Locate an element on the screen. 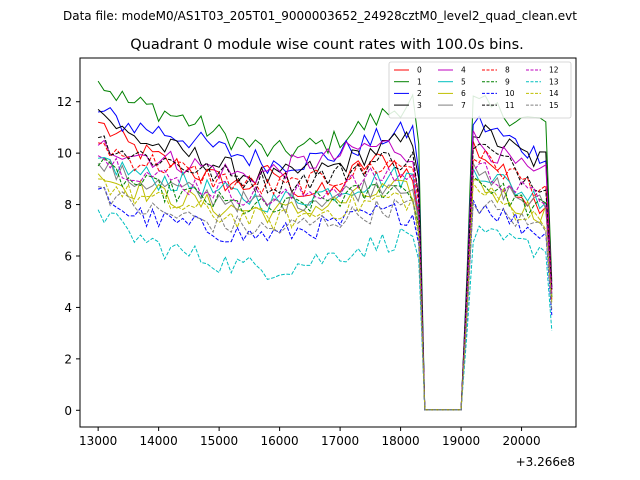  legend-label-6: 6 is located at coordinates (463, 93).